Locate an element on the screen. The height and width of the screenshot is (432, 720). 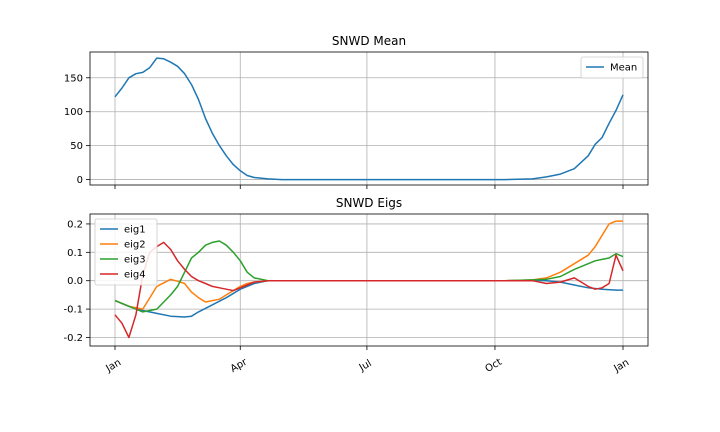
legend-label-eig2: eig2 is located at coordinates (135, 245).